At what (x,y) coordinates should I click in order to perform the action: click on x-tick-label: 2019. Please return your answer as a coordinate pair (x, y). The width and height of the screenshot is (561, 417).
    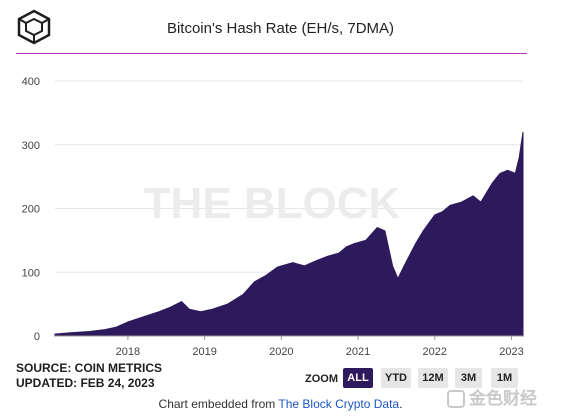
    Looking at the image, I should click on (204, 352).